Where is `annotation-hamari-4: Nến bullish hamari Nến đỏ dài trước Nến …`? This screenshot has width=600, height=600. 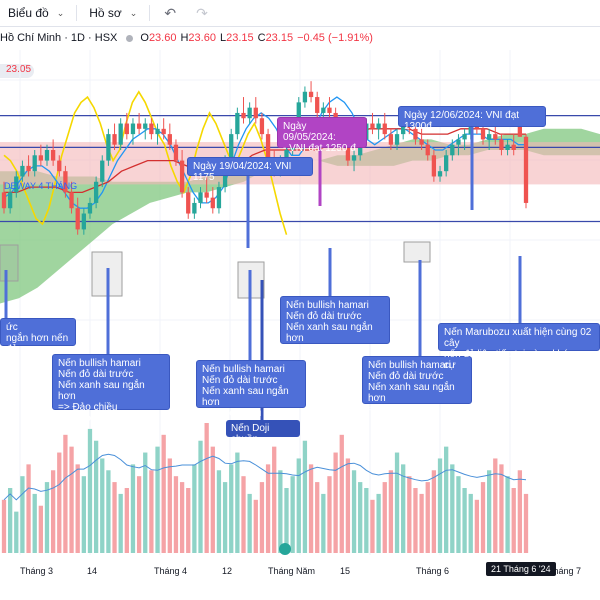 annotation-hamari-4: Nến bullish hamari Nến đỏ dài trước Nến … is located at coordinates (417, 385).